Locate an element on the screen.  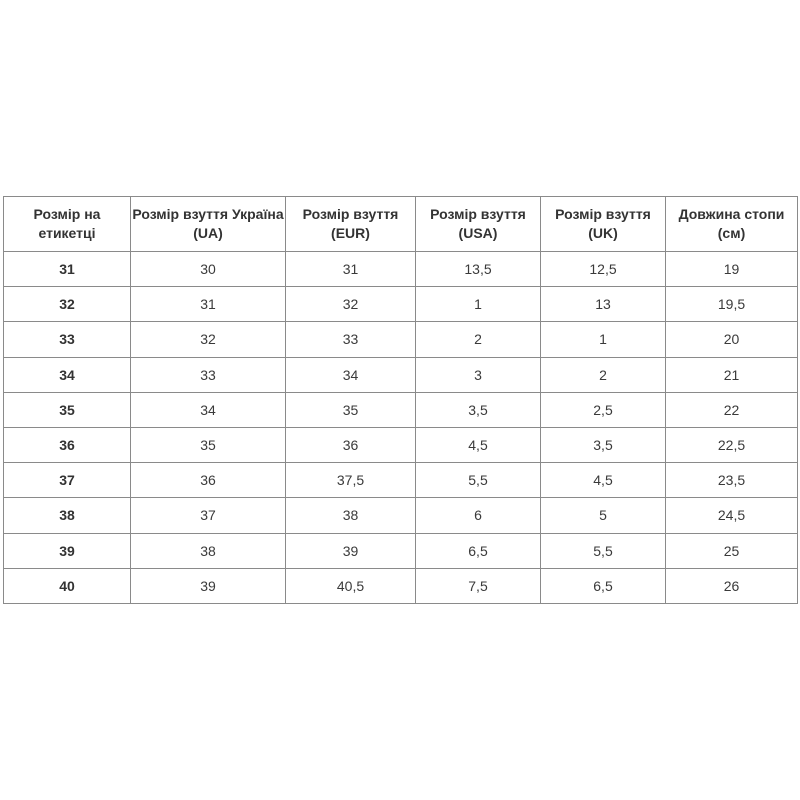
table-cell: 20 is located at coordinates (731, 339).